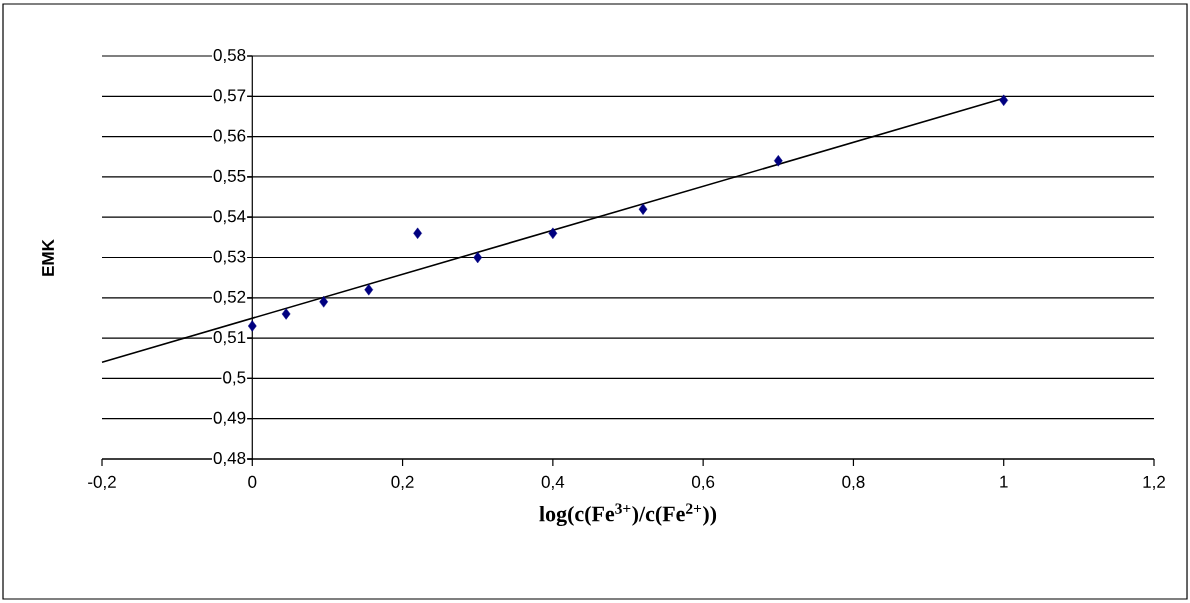  I want to click on x-tick-label: -0,2, so click(102, 482).